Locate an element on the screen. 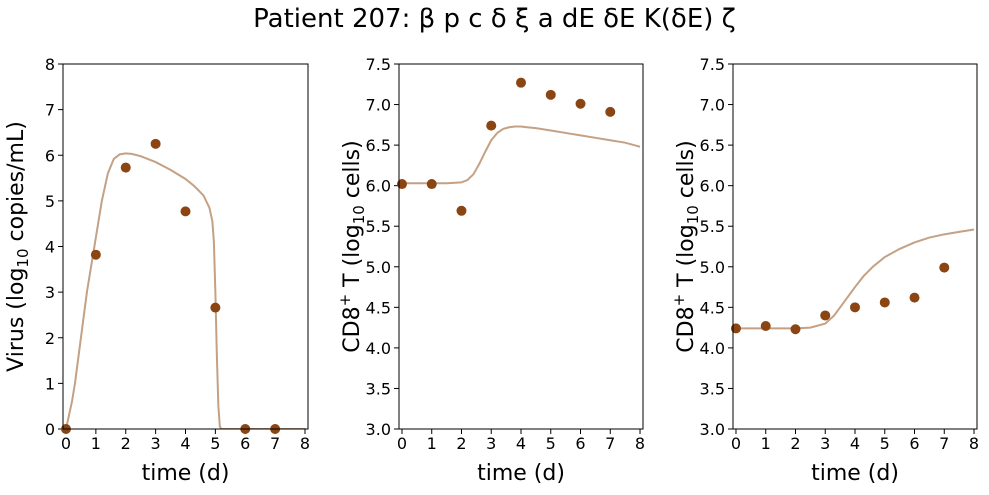 Image resolution: width=989 pixels, height=495 pixels. y-axis-label: Virus (log10 copies/mL) is located at coordinates (18, 246).